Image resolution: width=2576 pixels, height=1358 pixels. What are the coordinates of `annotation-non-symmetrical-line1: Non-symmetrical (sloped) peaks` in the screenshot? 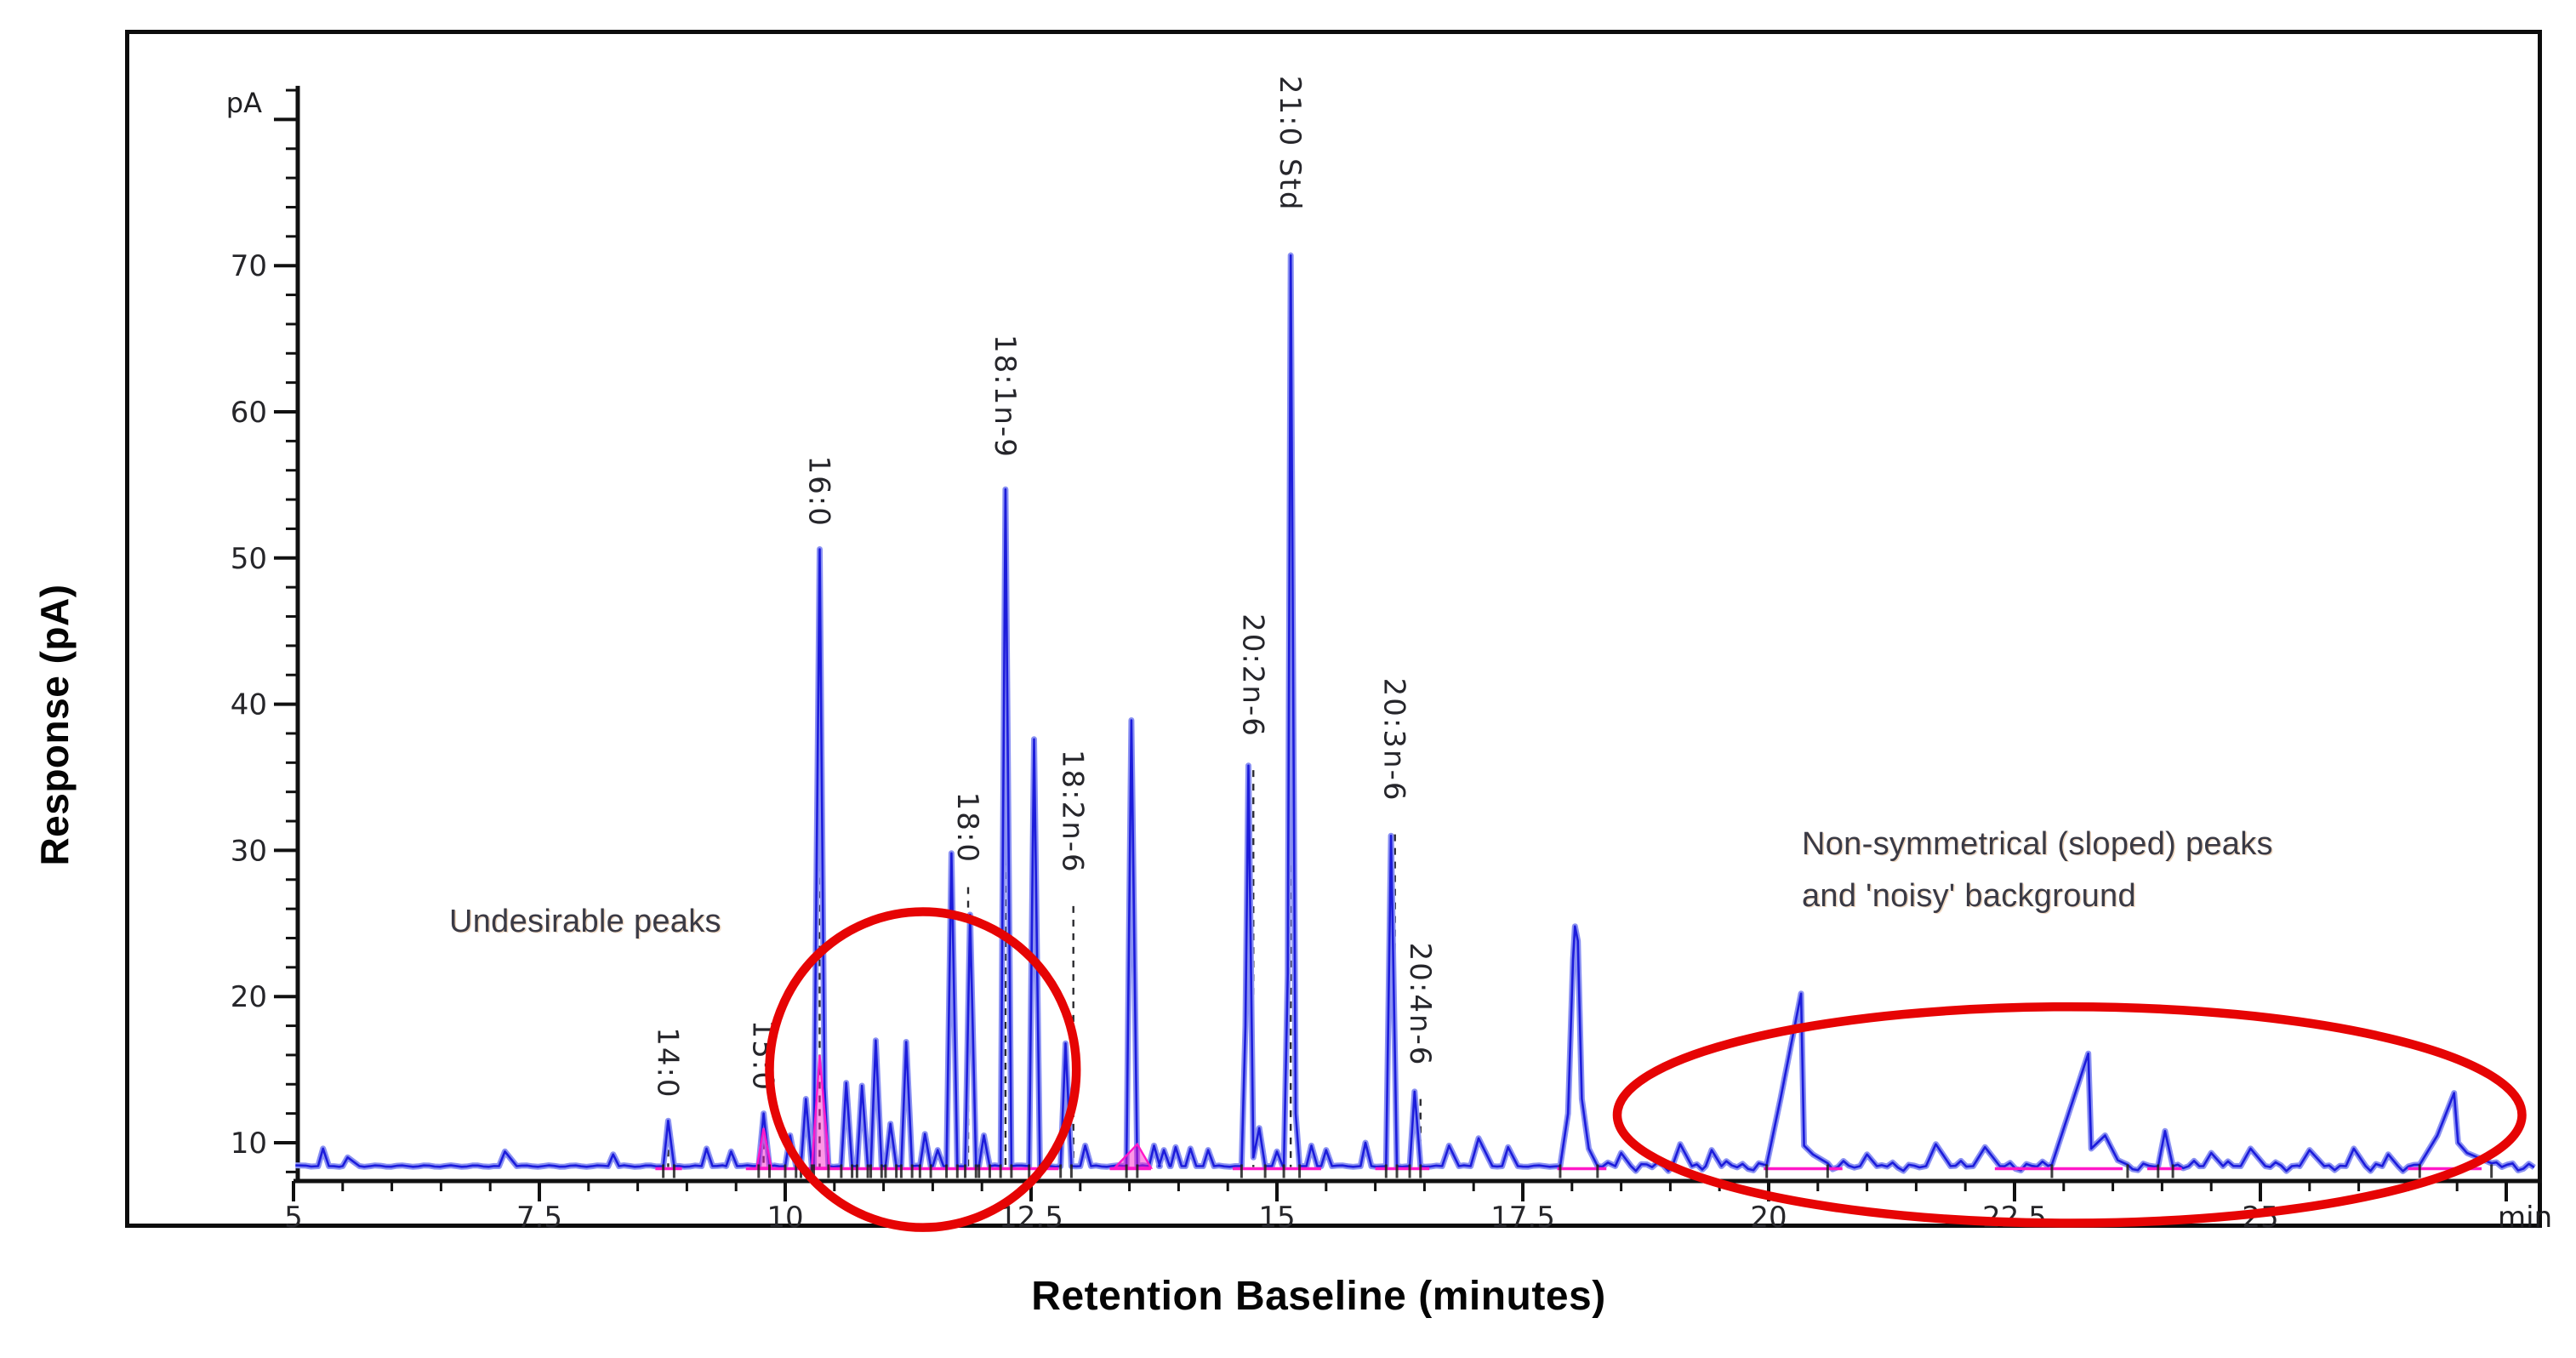 It's located at (2037, 844).